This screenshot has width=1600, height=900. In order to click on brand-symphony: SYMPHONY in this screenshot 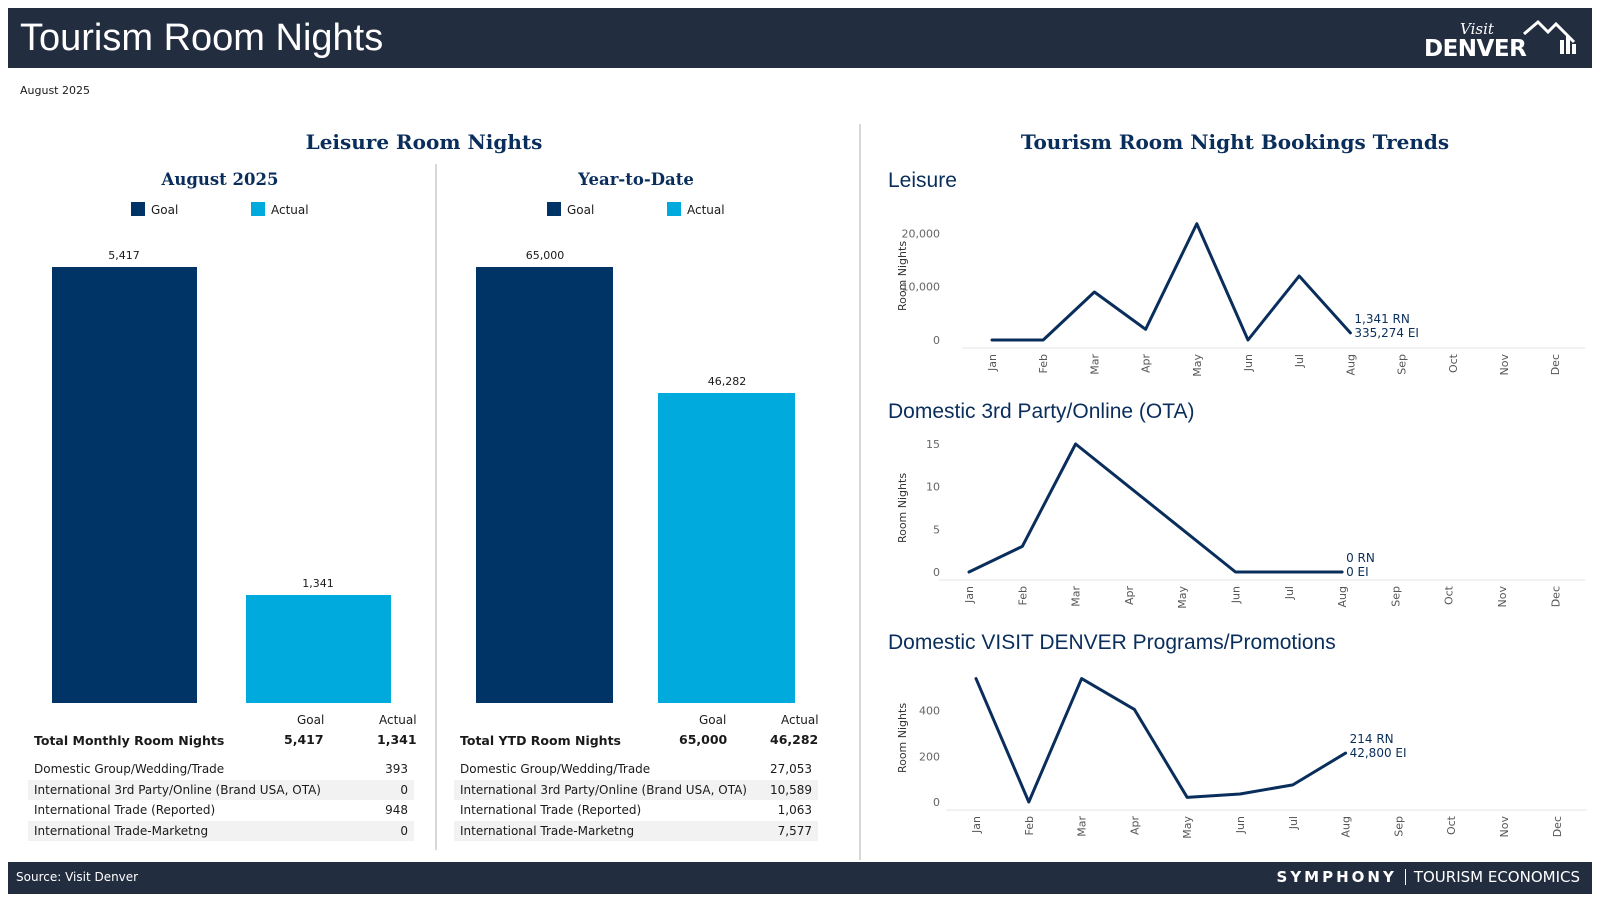, I will do `click(1336, 877)`.